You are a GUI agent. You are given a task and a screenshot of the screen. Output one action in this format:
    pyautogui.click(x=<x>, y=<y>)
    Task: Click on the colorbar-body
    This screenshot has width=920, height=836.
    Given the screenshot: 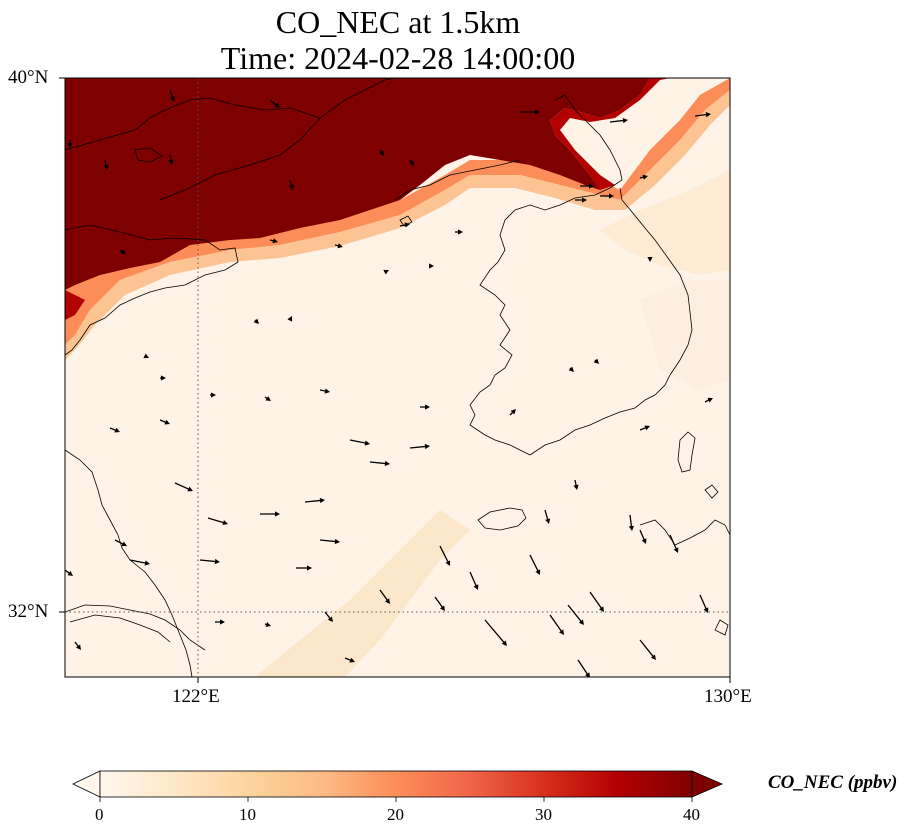 What is the action you would take?
    pyautogui.click(x=396, y=784)
    